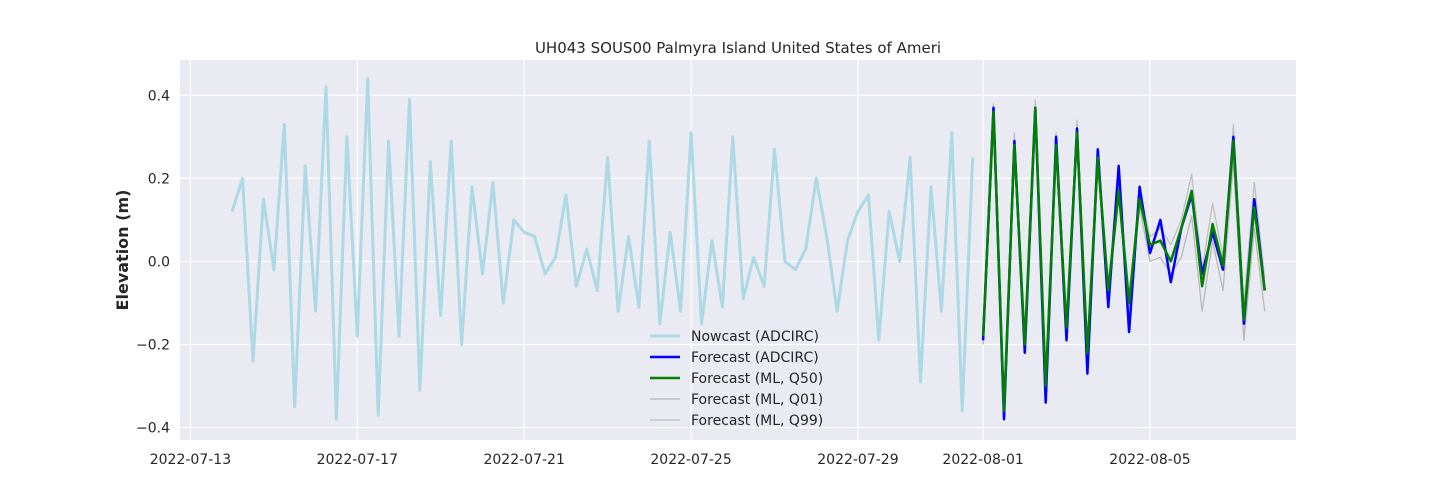 The height and width of the screenshot is (504, 1440). I want to click on y-axis-ticks: −0.4 −0.2 0.0 0.2 0.4, so click(153, 262).